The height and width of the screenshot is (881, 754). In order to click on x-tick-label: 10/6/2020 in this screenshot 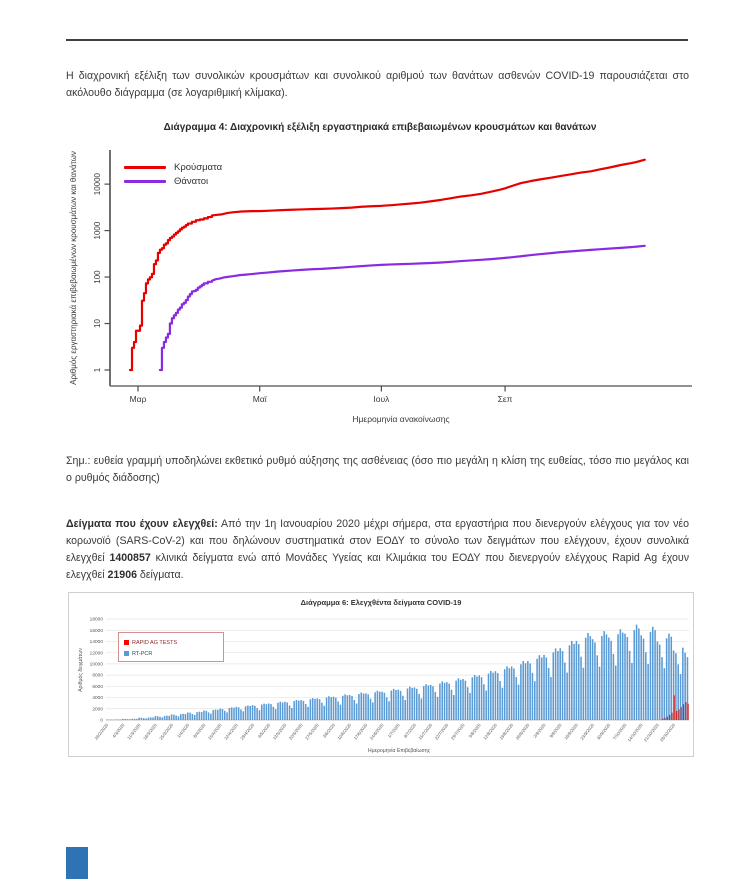, I will do `click(344, 731)`.